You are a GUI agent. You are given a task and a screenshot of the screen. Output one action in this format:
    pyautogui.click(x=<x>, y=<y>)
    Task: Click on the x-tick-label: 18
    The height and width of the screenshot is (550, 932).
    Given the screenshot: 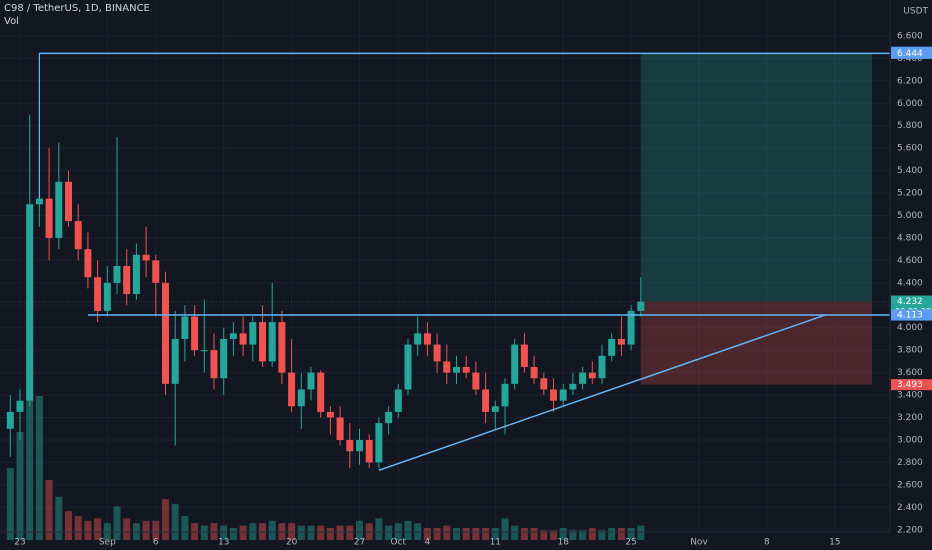 What is the action you would take?
    pyautogui.click(x=563, y=543)
    